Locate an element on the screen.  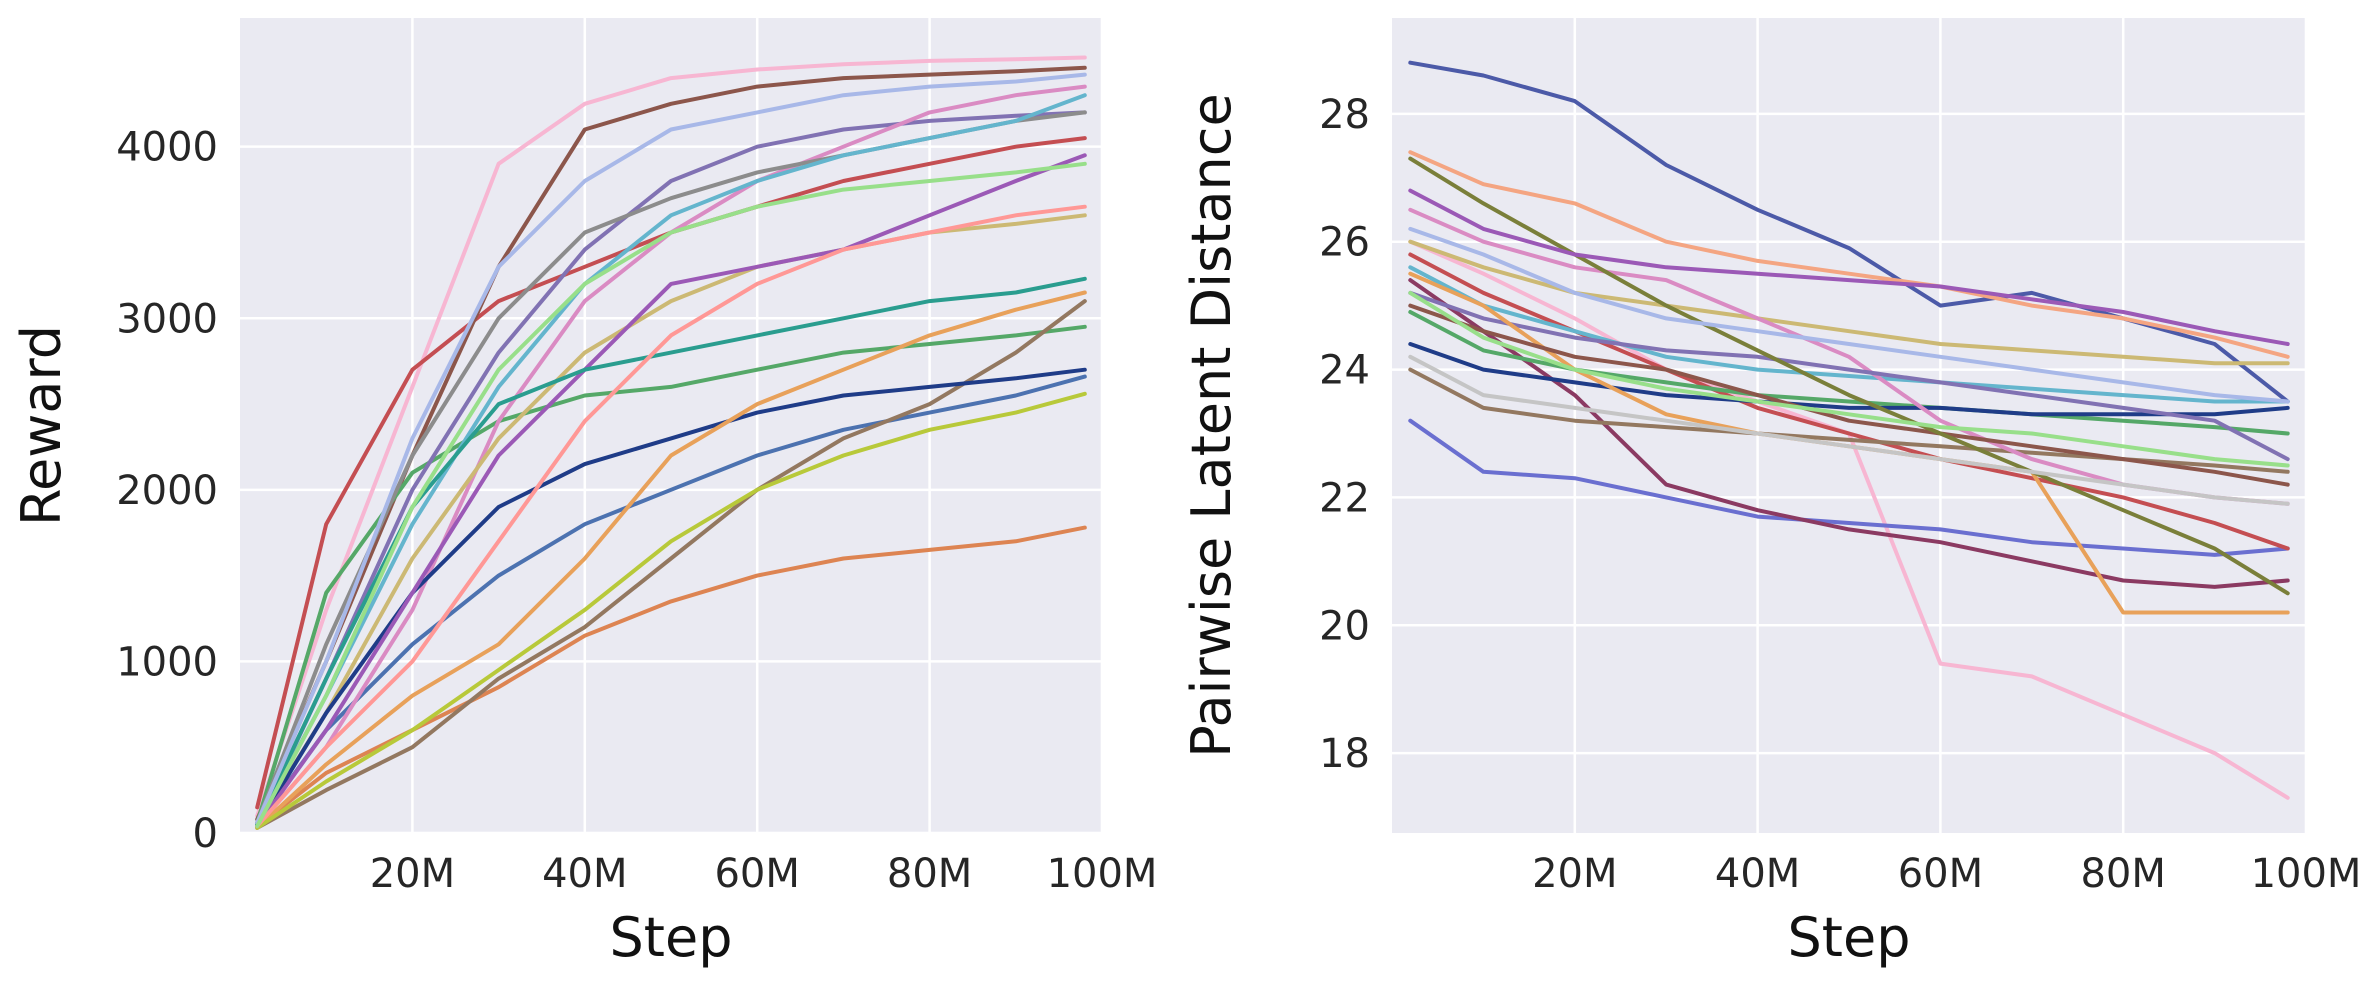
y-tick-label: 1000 is located at coordinates (167, 662).